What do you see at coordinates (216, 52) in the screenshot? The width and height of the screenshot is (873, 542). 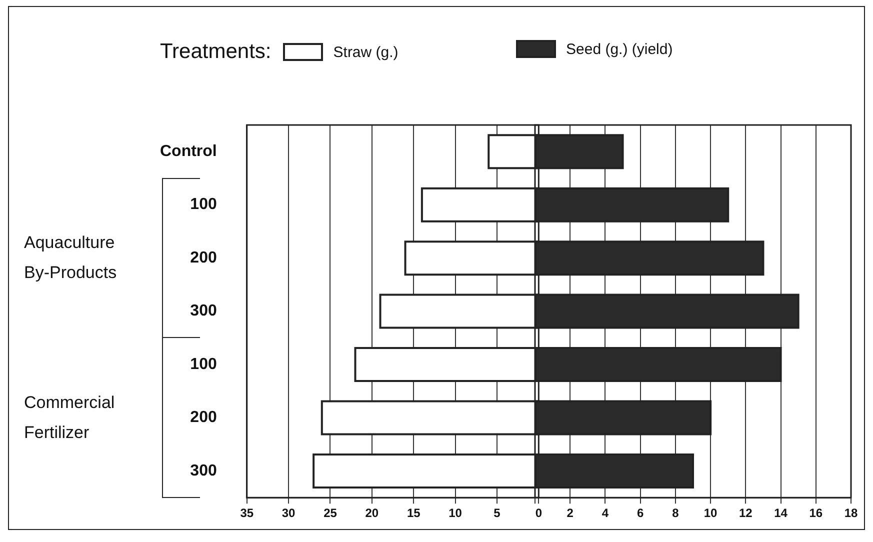 I see `legend-title: Treatments:` at bounding box center [216, 52].